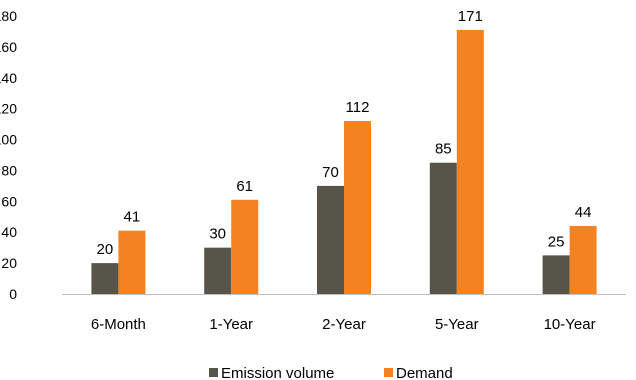  Describe the element at coordinates (470, 16) in the screenshot. I see `data-label: 171` at that location.